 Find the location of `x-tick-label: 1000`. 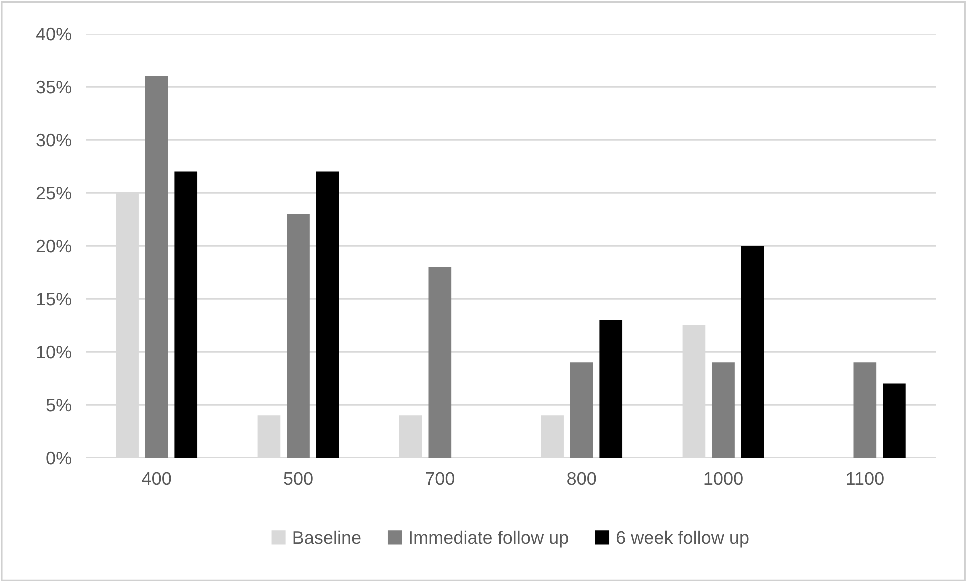

x-tick-label: 1000 is located at coordinates (723, 479).